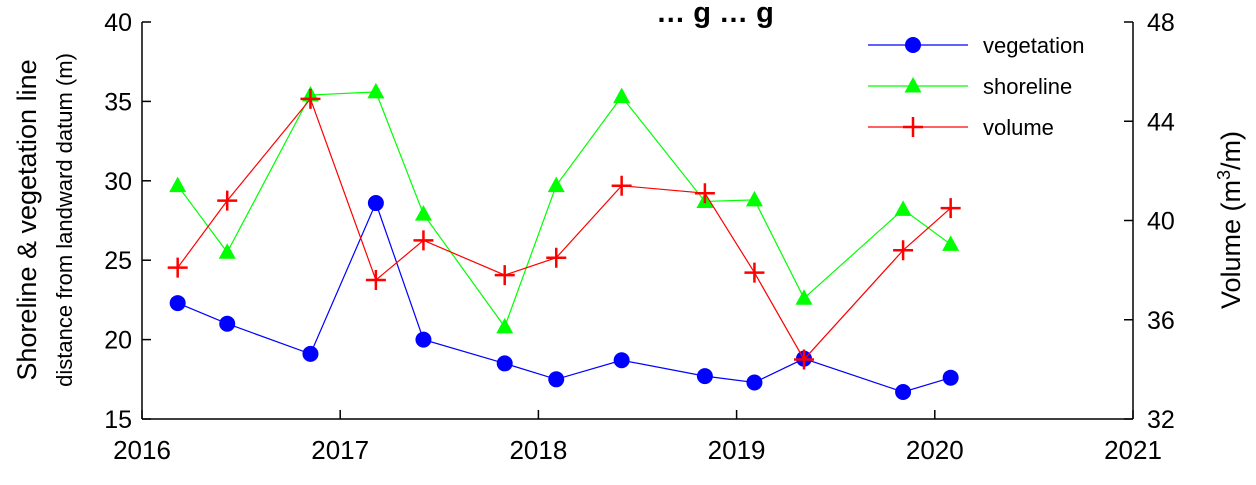 The width and height of the screenshot is (1256, 485). What do you see at coordinates (118, 102) in the screenshot?
I see `left-tick-label: 35` at bounding box center [118, 102].